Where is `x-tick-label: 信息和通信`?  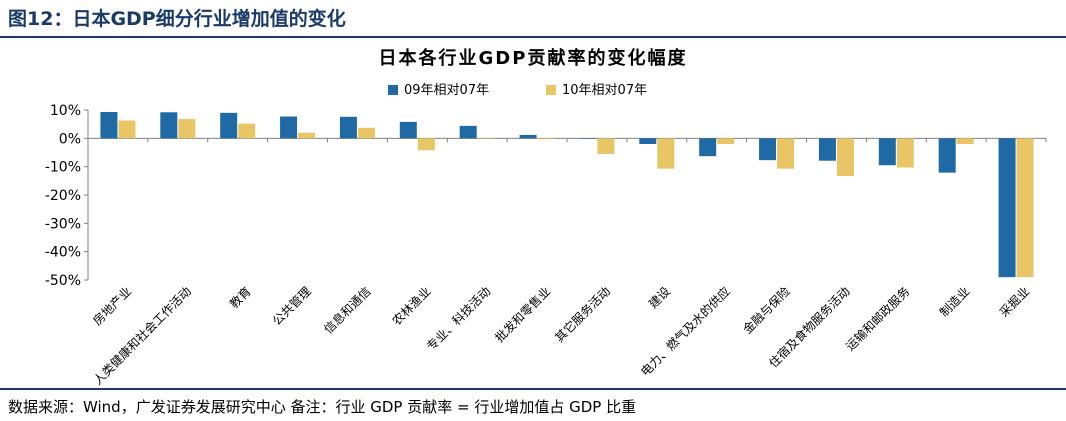
x-tick-label: 信息和通信 is located at coordinates (347, 310).